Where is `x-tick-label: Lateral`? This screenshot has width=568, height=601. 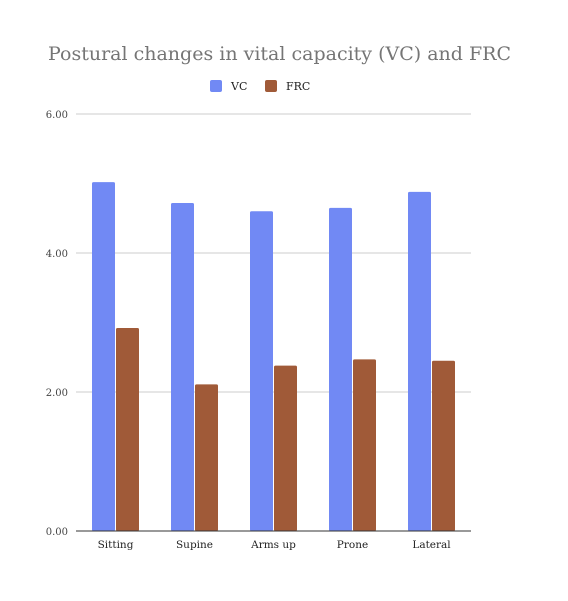 x-tick-label: Lateral is located at coordinates (431, 545).